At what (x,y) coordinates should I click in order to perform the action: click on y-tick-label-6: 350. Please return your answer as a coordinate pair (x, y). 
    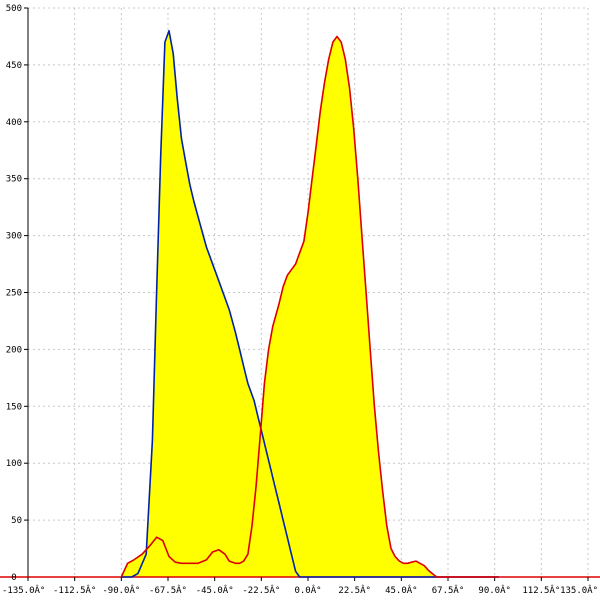
    Looking at the image, I should click on (14, 180).